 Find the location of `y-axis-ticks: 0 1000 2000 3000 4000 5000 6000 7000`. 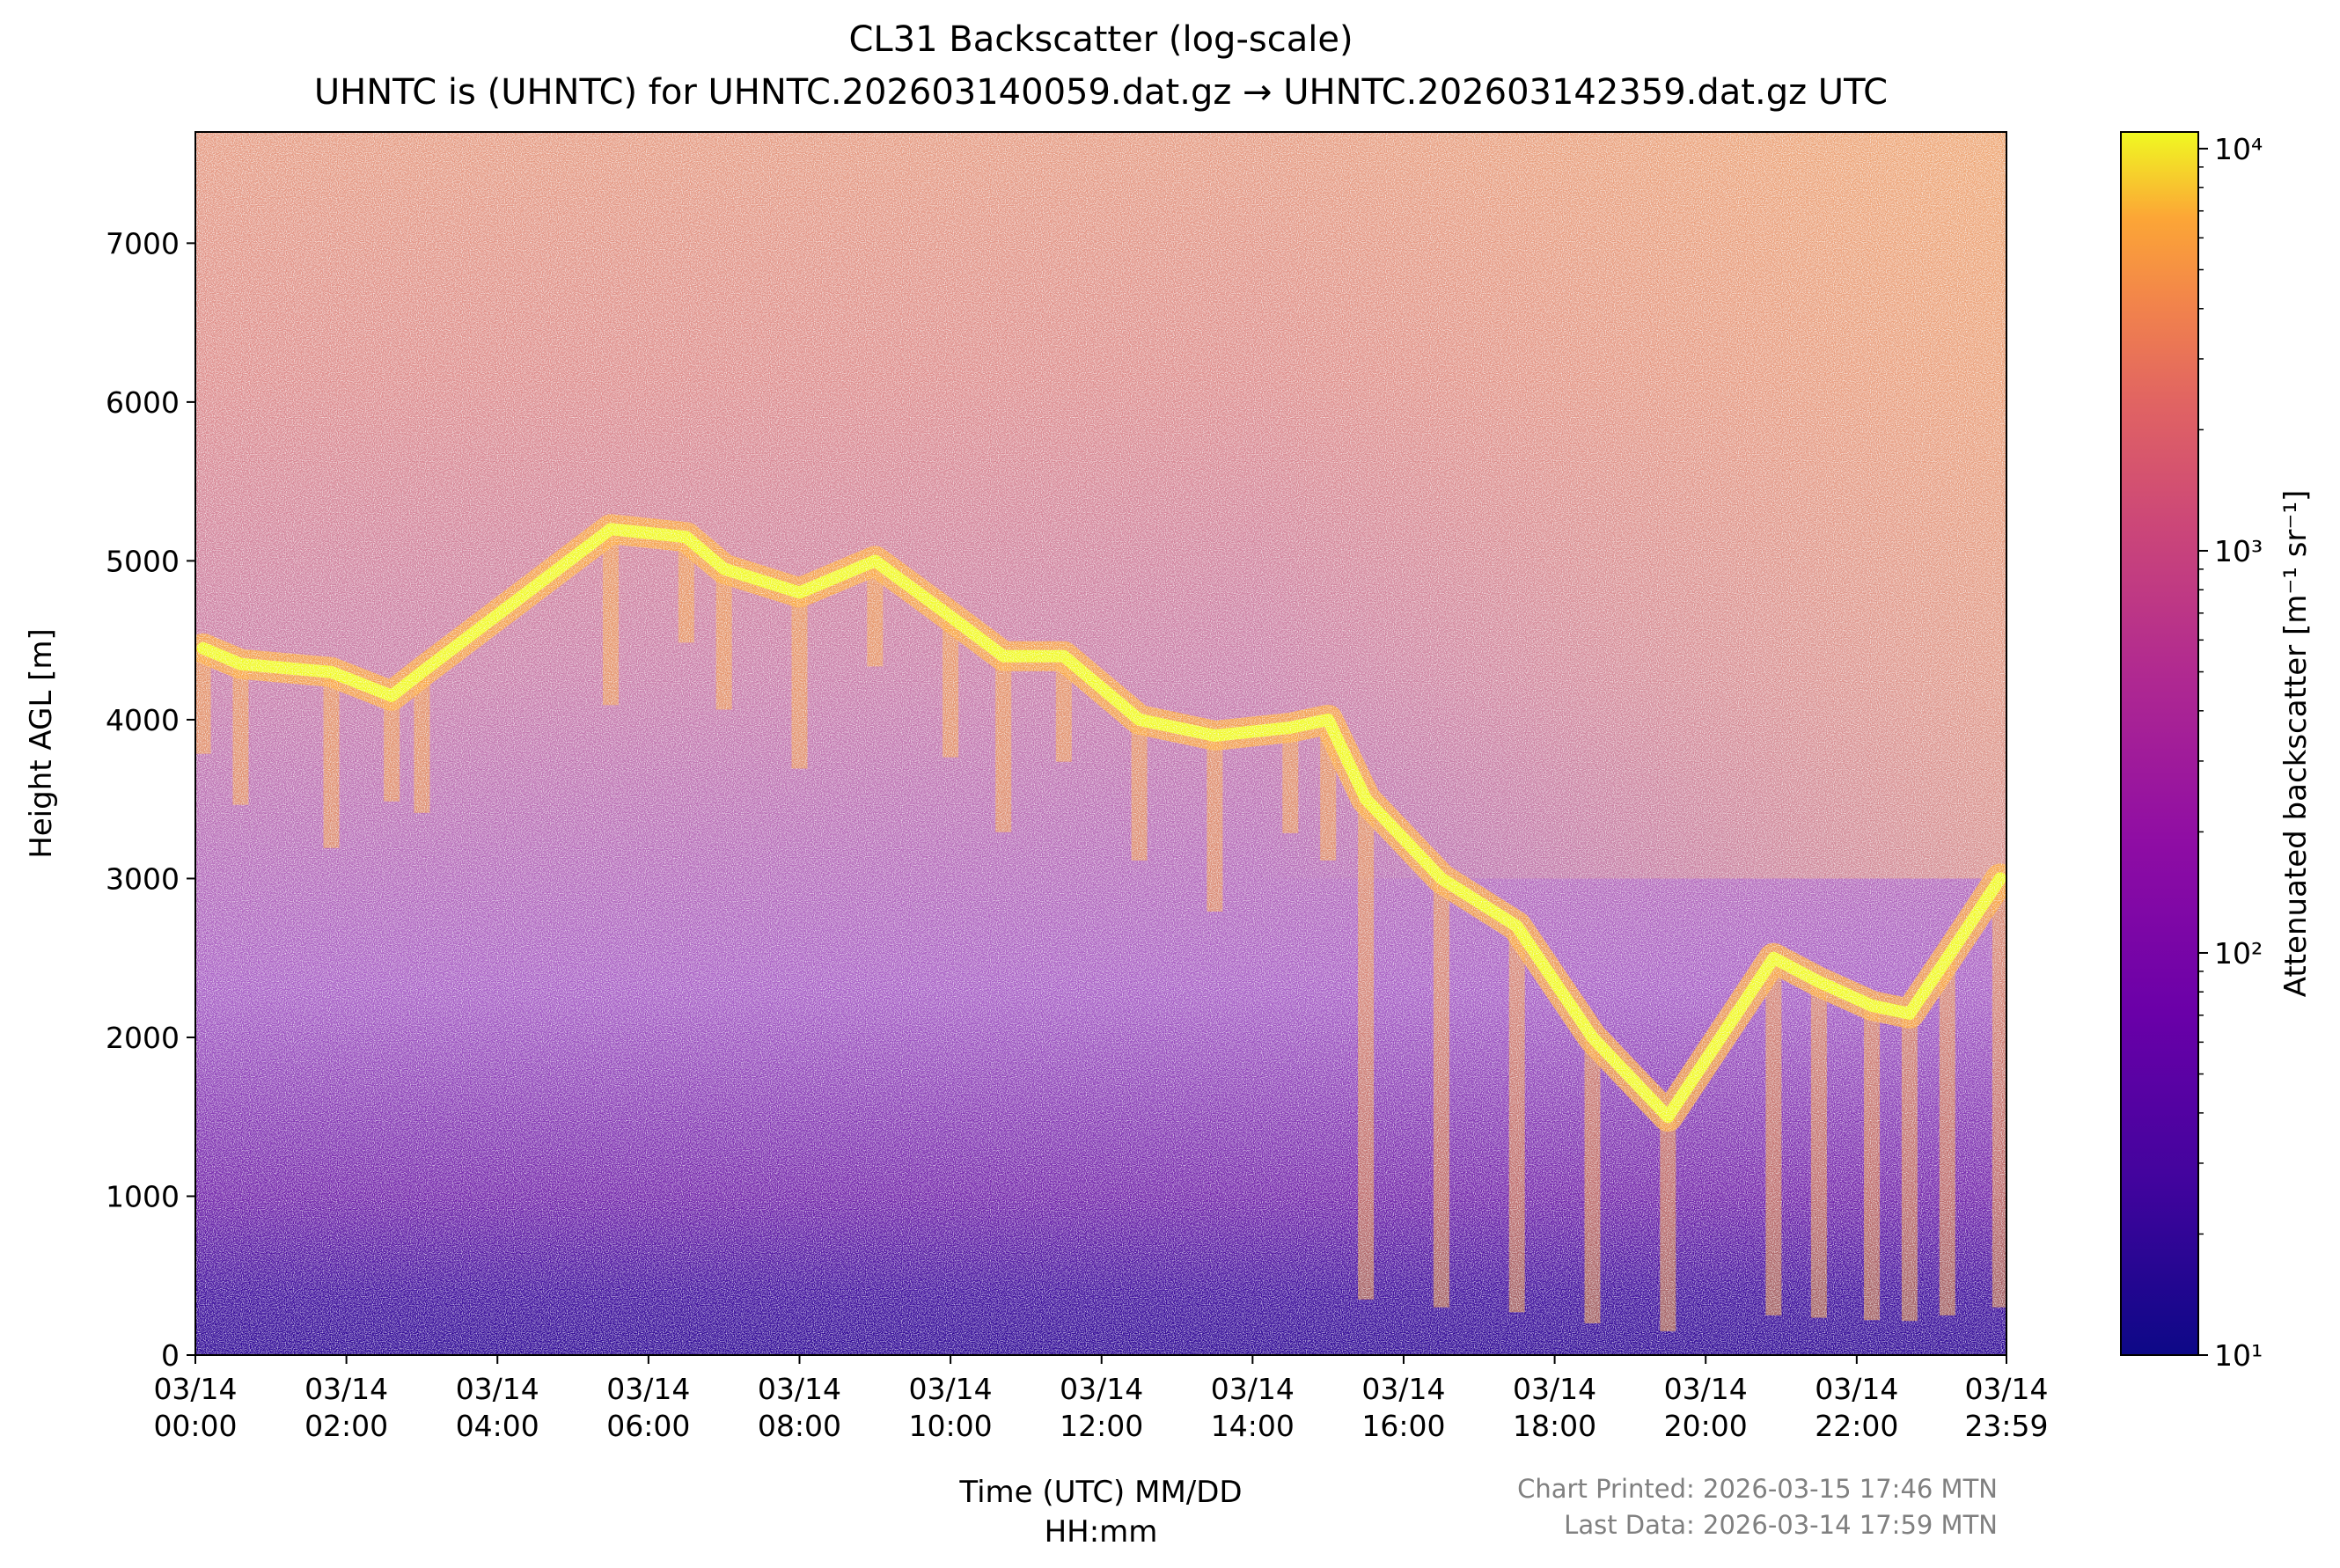

y-axis-ticks: 0 1000 2000 3000 4000 5000 6000 7000 is located at coordinates (150, 799).